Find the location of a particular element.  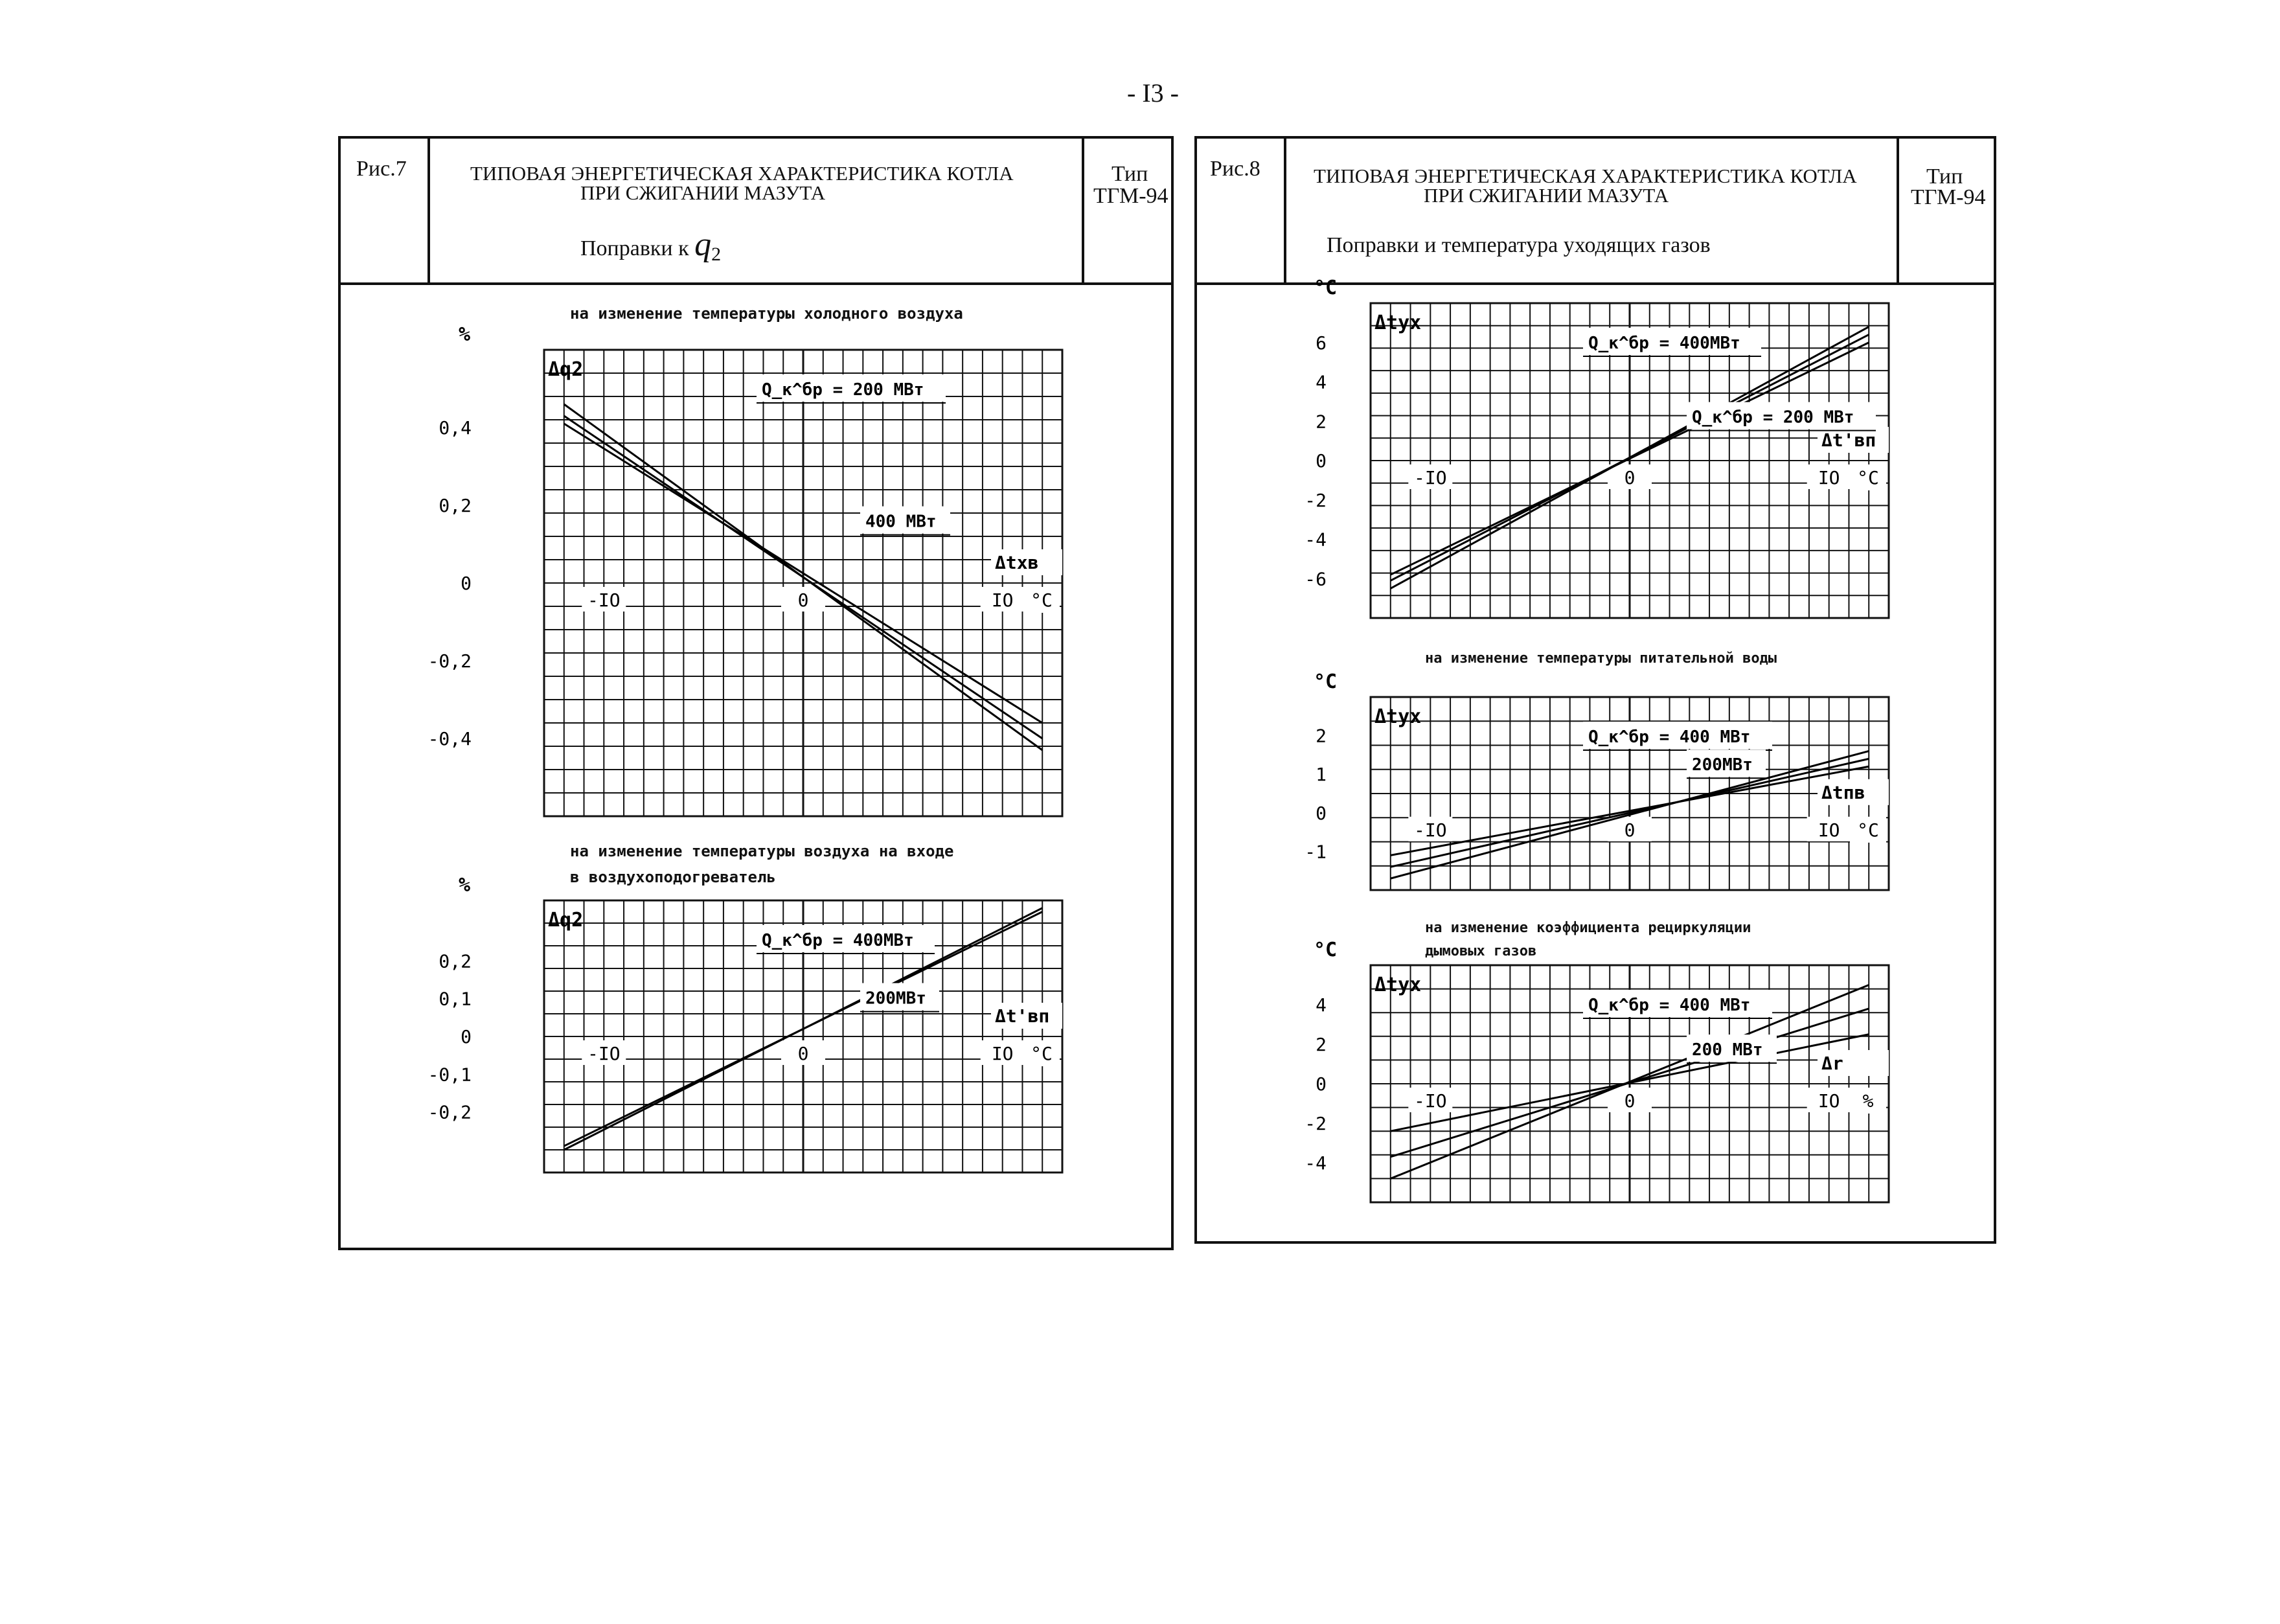

y-tick-label: -0,4 is located at coordinates (450, 738).